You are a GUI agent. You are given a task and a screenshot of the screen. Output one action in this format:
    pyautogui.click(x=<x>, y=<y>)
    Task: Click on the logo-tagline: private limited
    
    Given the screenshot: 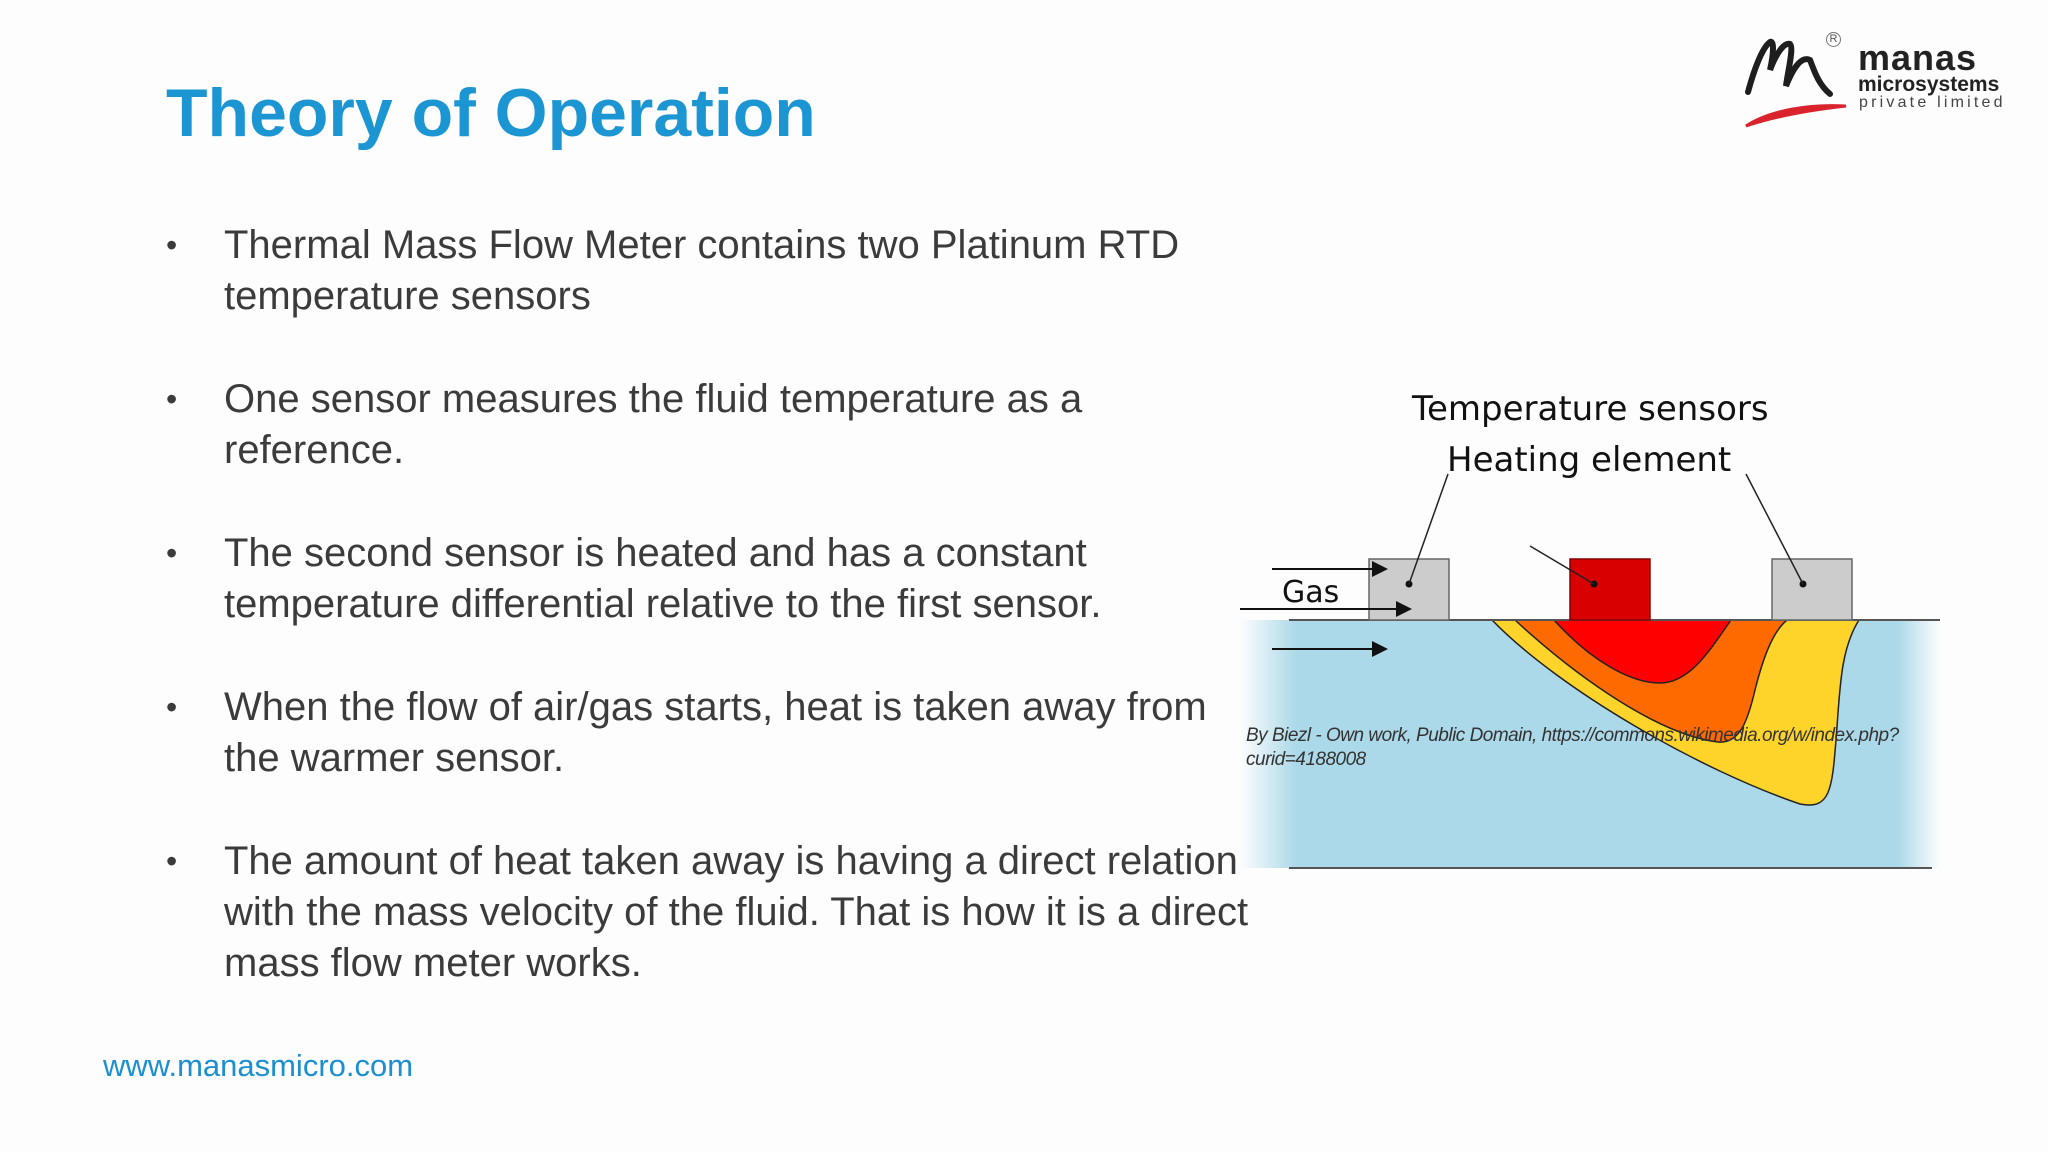 What is the action you would take?
    pyautogui.click(x=1932, y=102)
    